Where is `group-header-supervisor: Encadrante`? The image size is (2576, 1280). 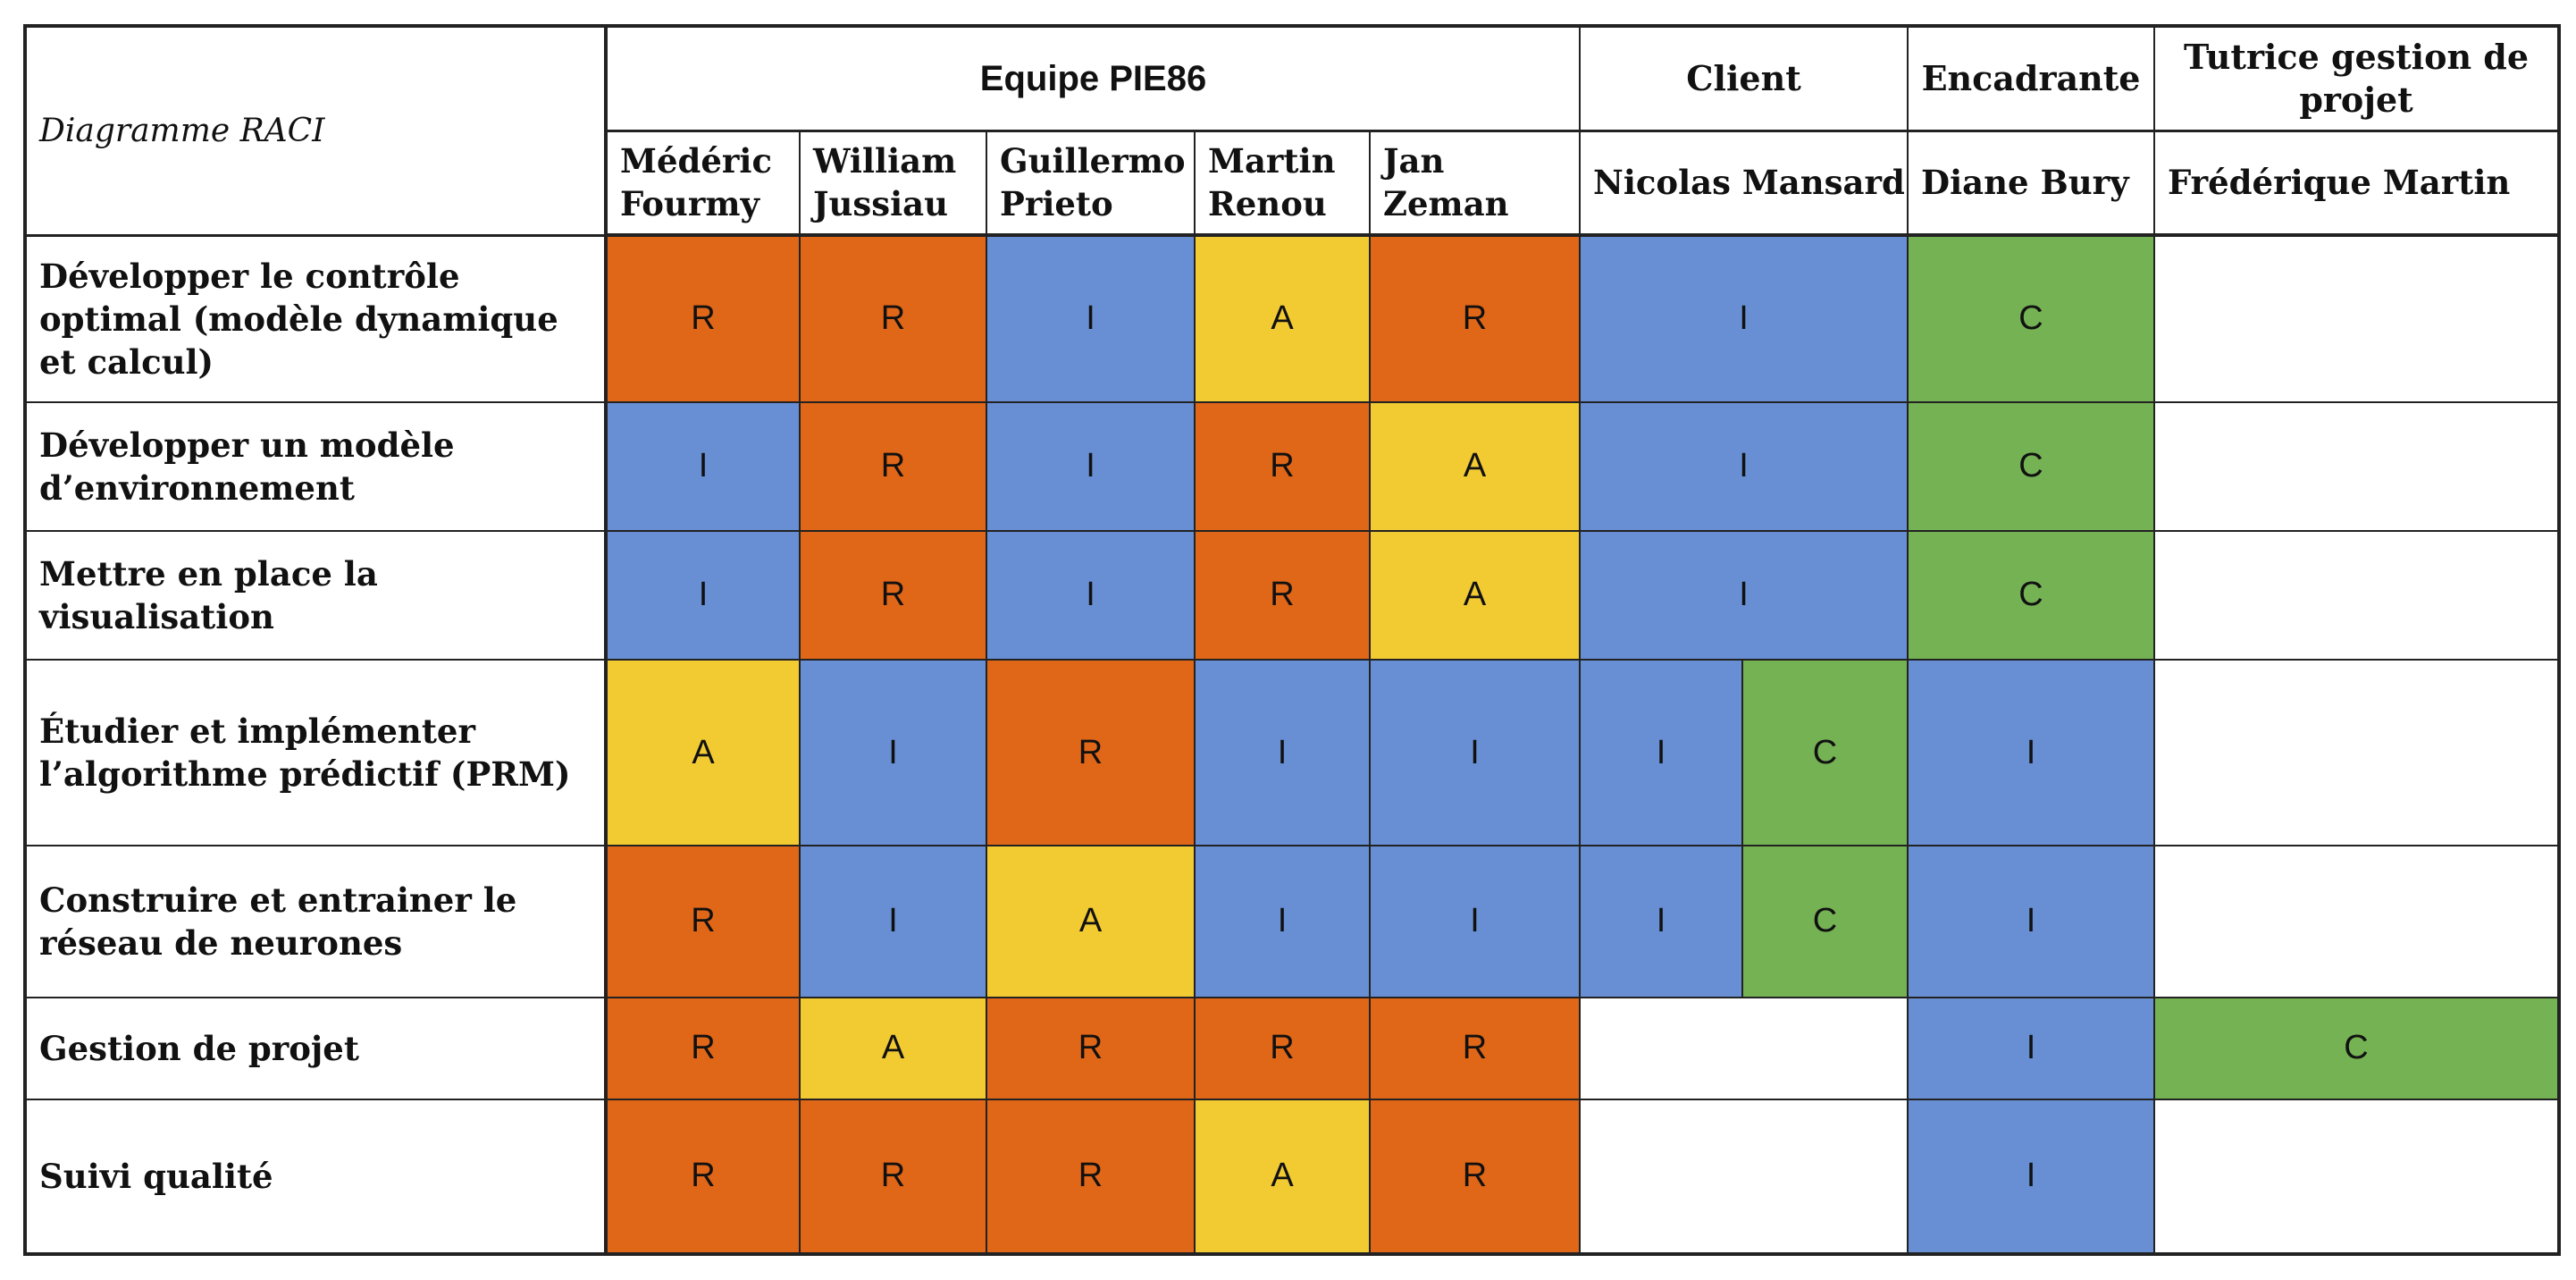
group-header-supervisor: Encadrante is located at coordinates (2032, 78).